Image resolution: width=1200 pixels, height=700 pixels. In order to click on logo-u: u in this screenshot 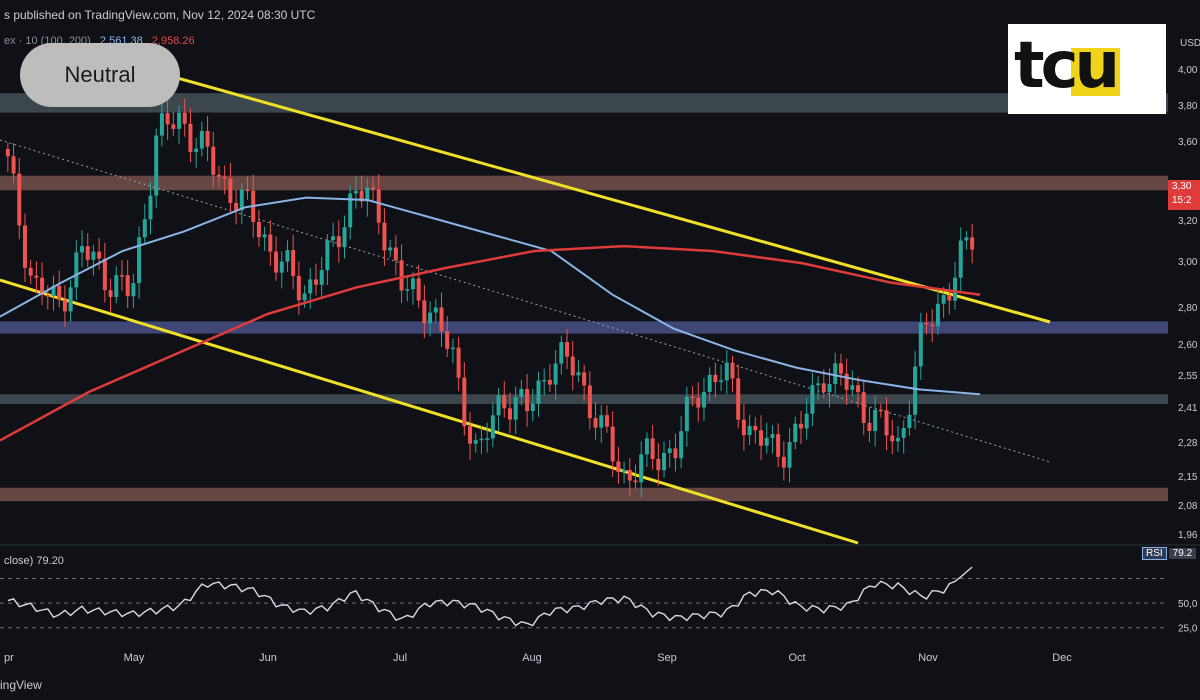, I will do `click(1095, 66)`.